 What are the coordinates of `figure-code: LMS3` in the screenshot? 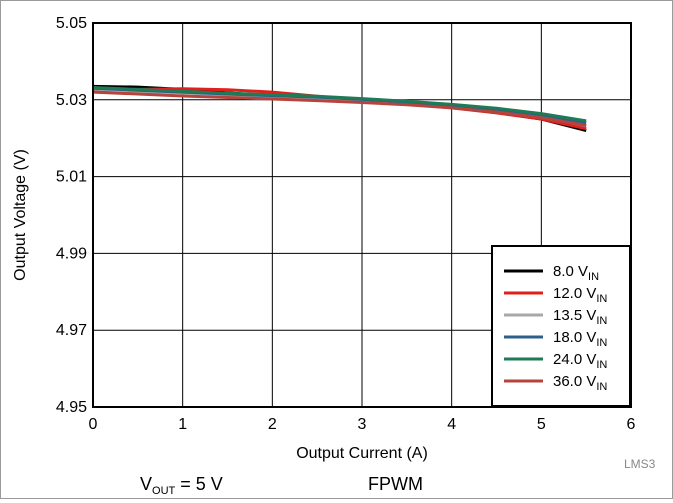 It's located at (640, 464).